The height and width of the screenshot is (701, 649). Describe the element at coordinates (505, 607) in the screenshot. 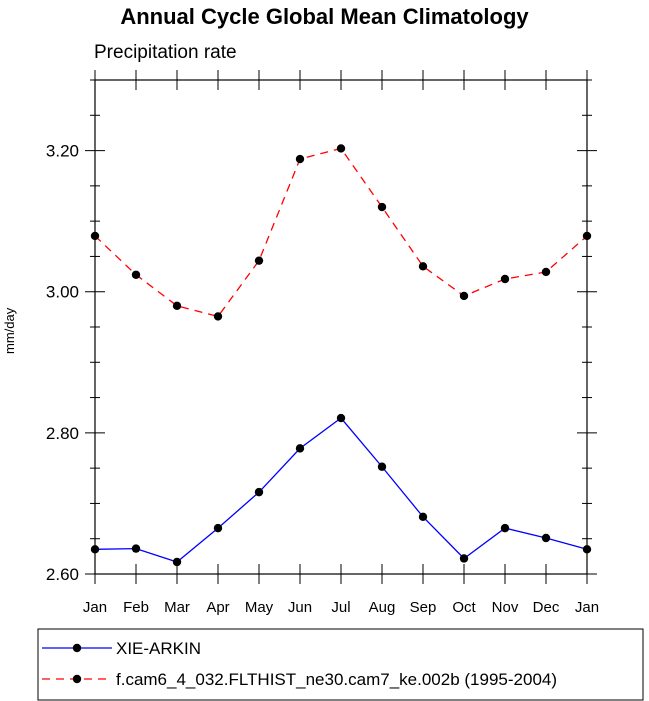

I see `x-tick-label: Nov` at that location.